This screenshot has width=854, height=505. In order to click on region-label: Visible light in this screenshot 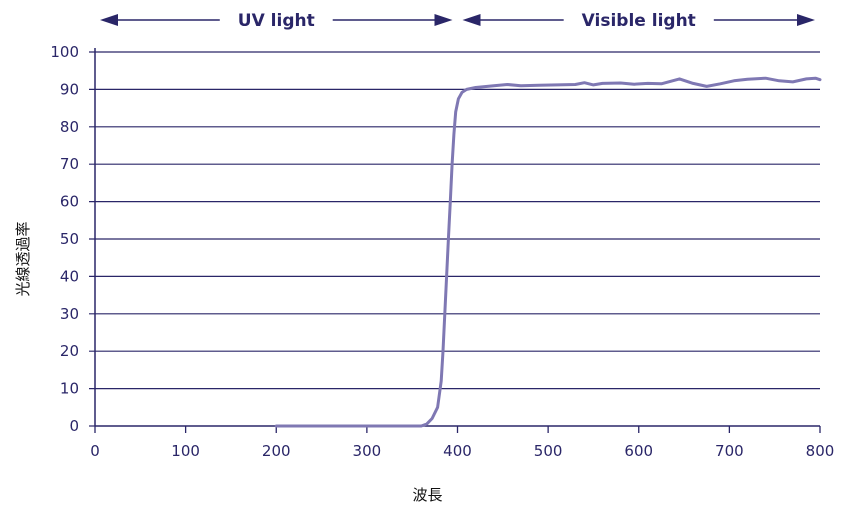, I will do `click(639, 21)`.